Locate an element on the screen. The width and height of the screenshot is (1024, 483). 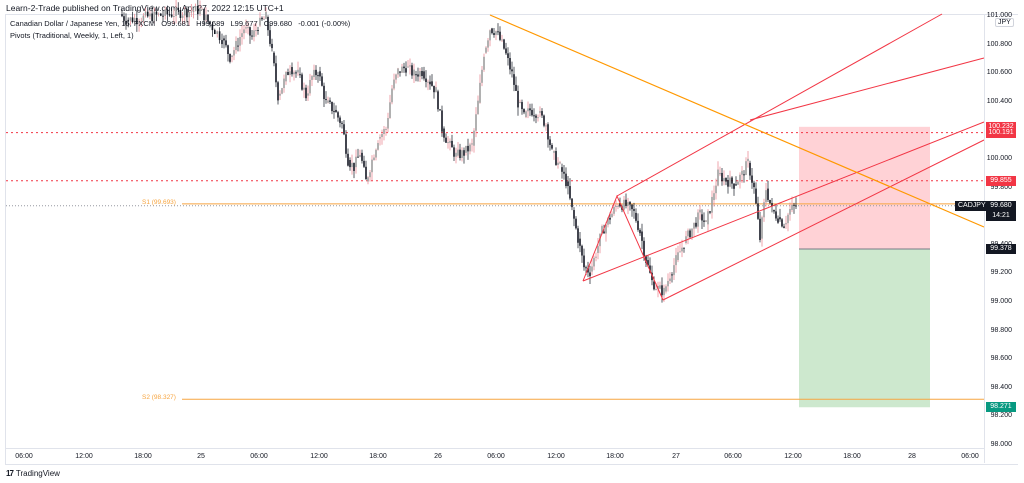
price-tick-label: 99.800 is located at coordinates (1001, 187).